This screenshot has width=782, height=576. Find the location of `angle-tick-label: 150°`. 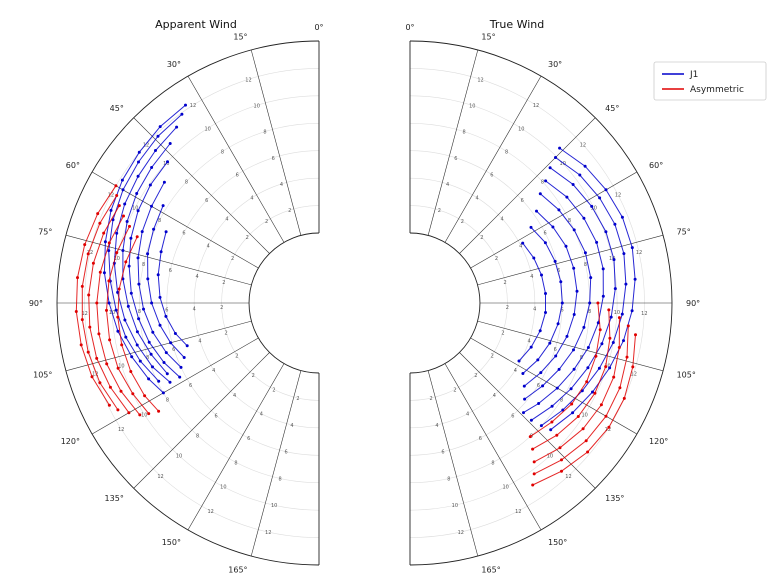

angle-tick-label: 150° is located at coordinates (557, 542).